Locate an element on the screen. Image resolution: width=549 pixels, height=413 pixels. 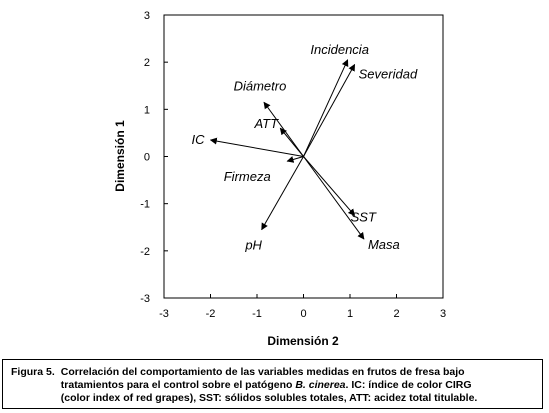
vector-label: Firmeza is located at coordinates (247, 176).